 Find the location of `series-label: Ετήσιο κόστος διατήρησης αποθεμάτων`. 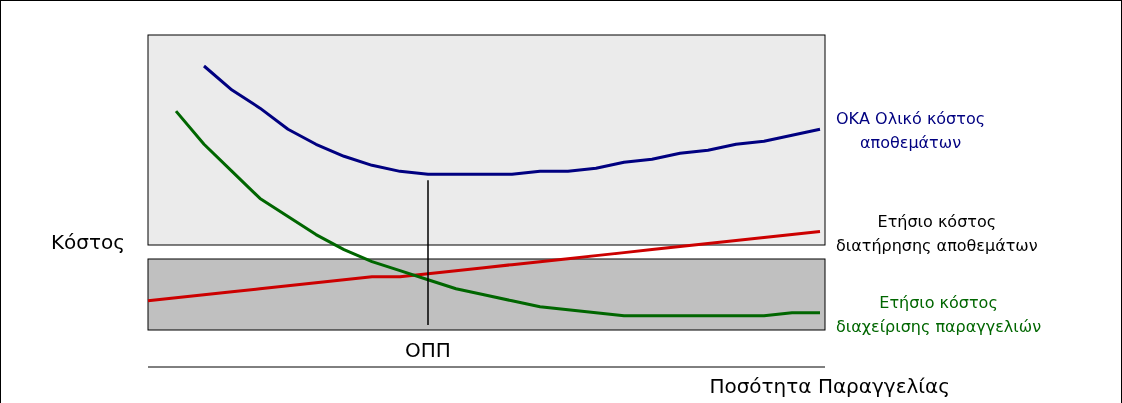

series-label: Ετήσιο κόστος διατήρησης αποθεμάτων is located at coordinates (937, 233).